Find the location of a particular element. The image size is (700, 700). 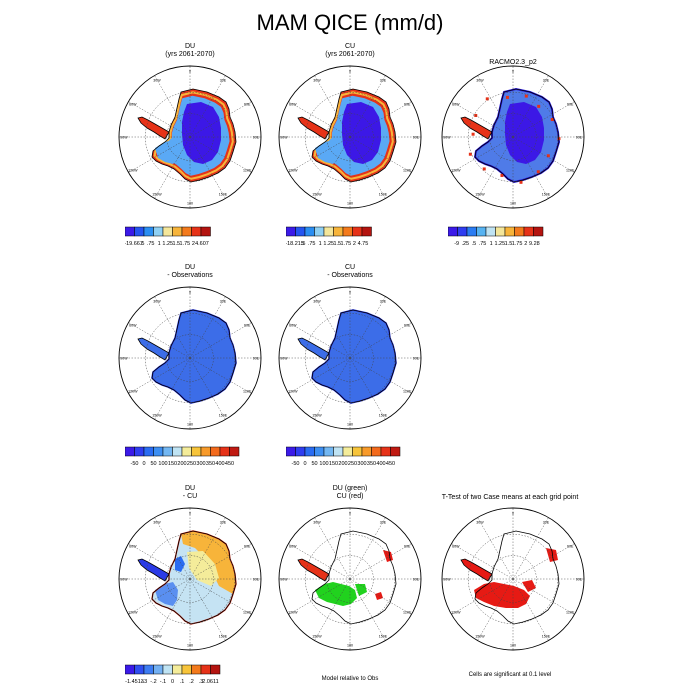

map-ttest: 0 30E 60E 90E 120E 150E 180 150W 120W 90W 60W 30W is located at coordinates (513, 579).